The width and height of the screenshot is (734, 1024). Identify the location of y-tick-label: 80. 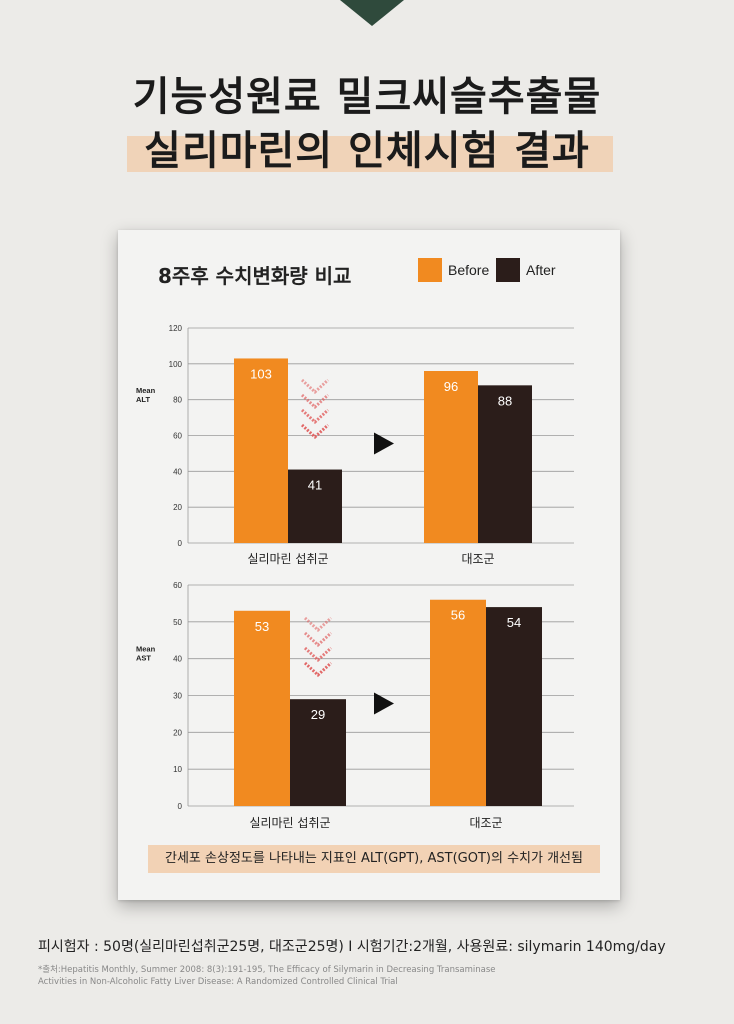
(177, 400).